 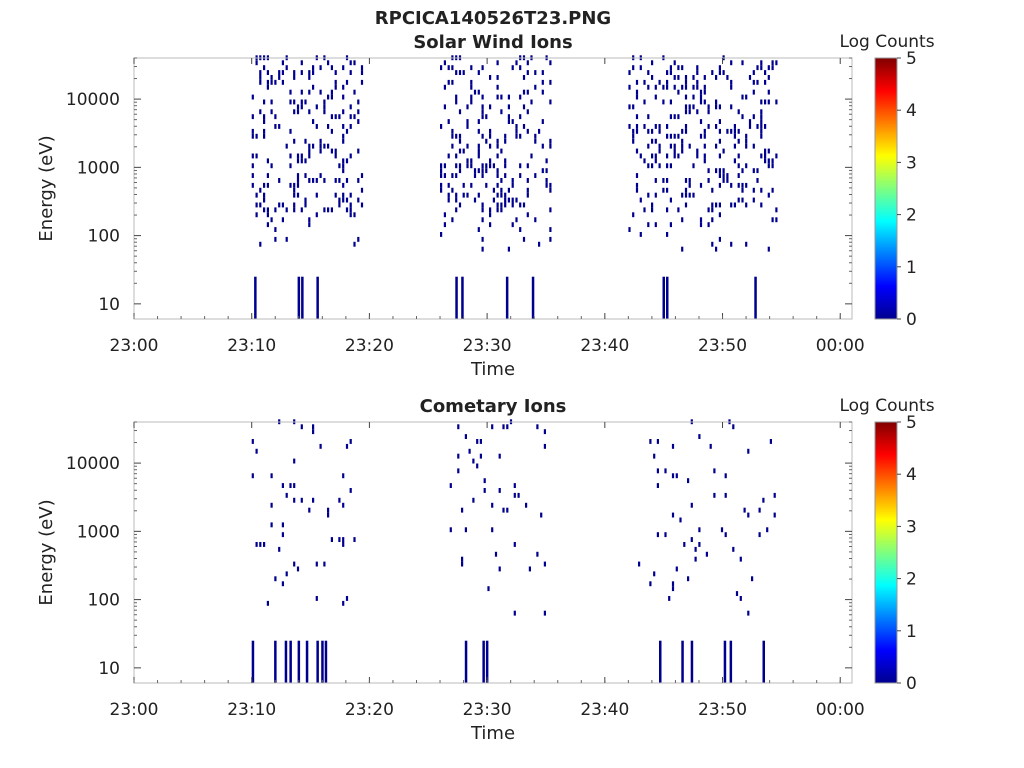 I want to click on x-tick-label: 23:20, so click(x=369, y=710).